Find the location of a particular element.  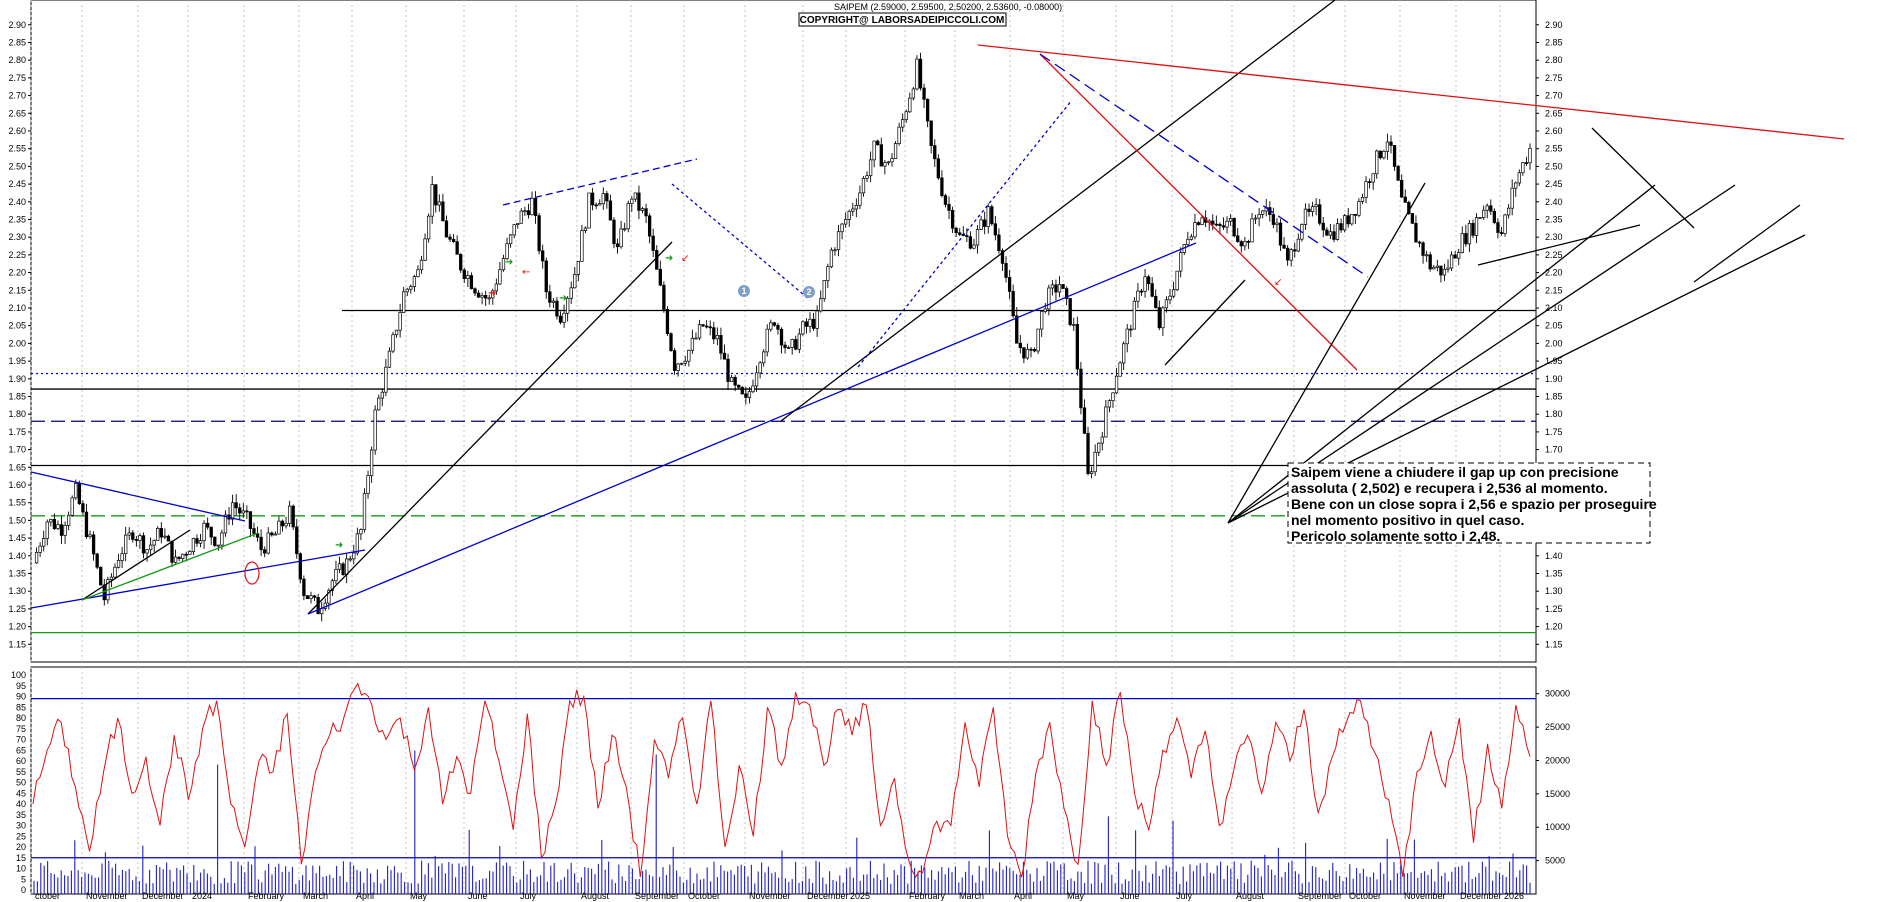

price-tick-label: 1.40 is located at coordinates (17, 556).